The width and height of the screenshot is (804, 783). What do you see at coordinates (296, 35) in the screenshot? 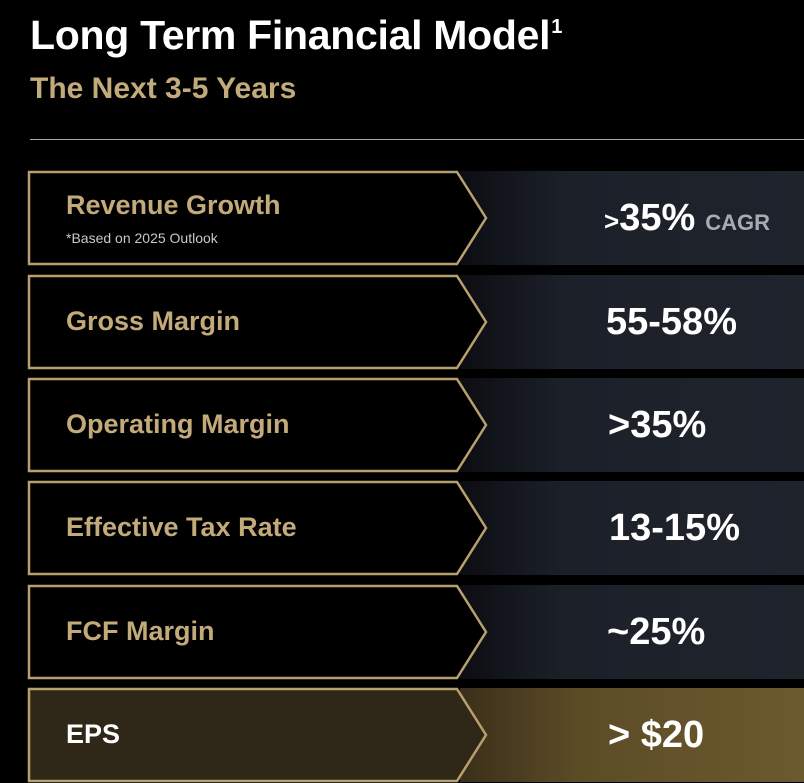
I see `page-title: Long Term Financial Model1` at bounding box center [296, 35].